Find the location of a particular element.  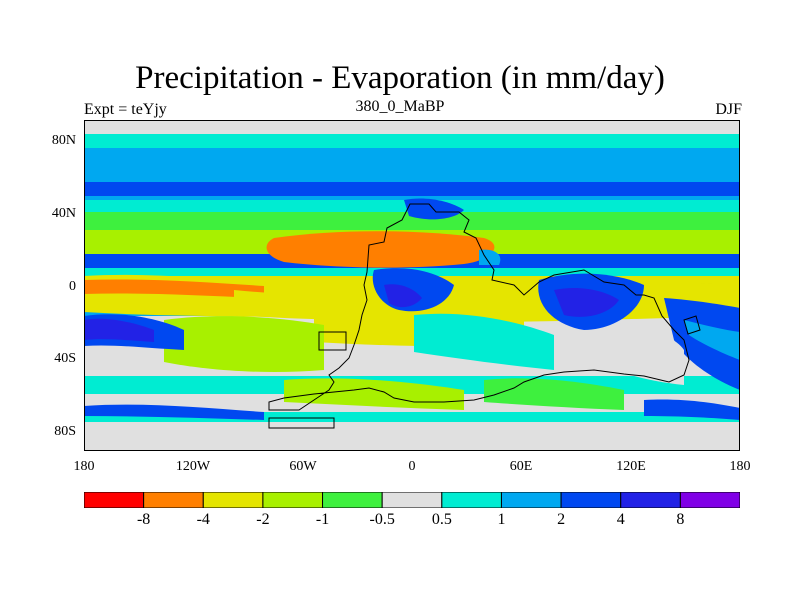

x-tick-180w: 180 is located at coordinates (84, 466).